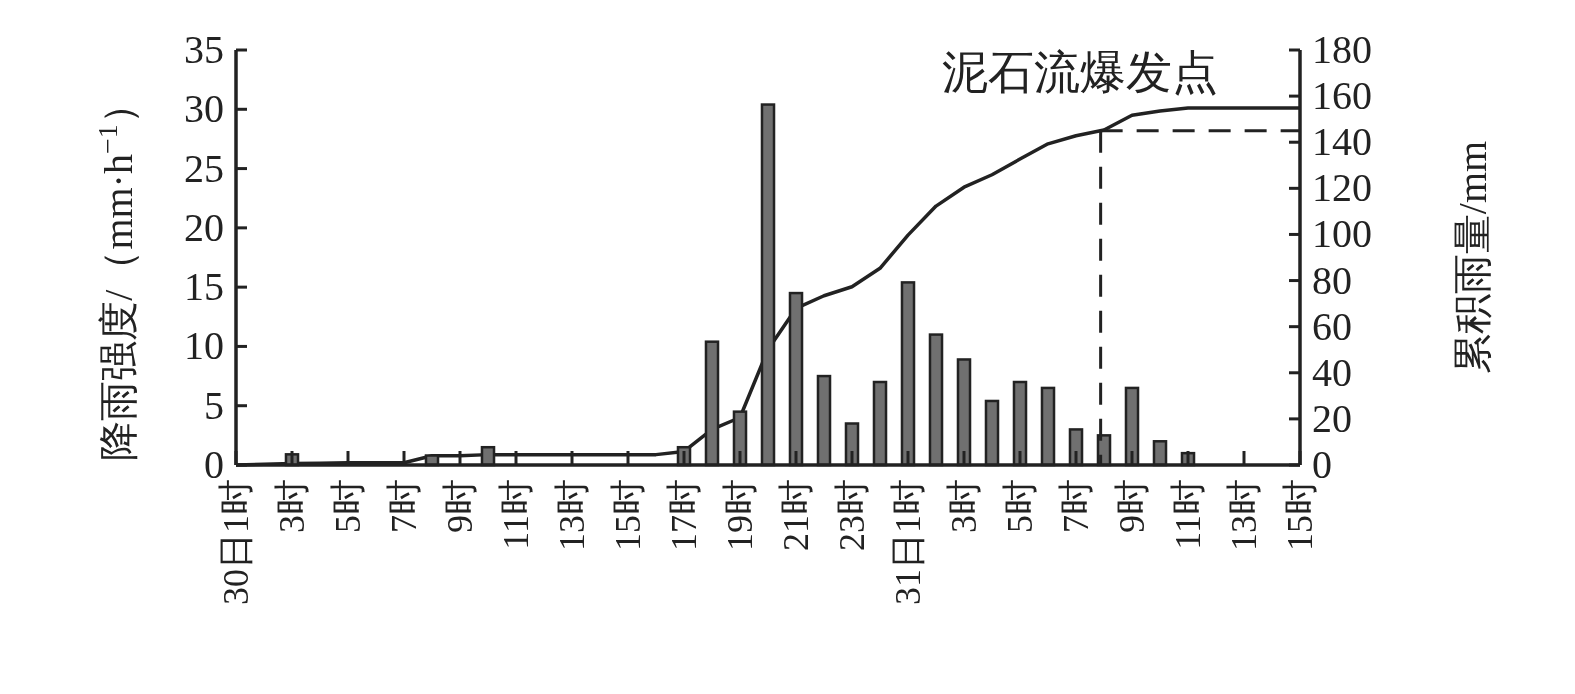 The width and height of the screenshot is (1575, 694). I want to click on x-tick-label: 15时, so click(628, 515).